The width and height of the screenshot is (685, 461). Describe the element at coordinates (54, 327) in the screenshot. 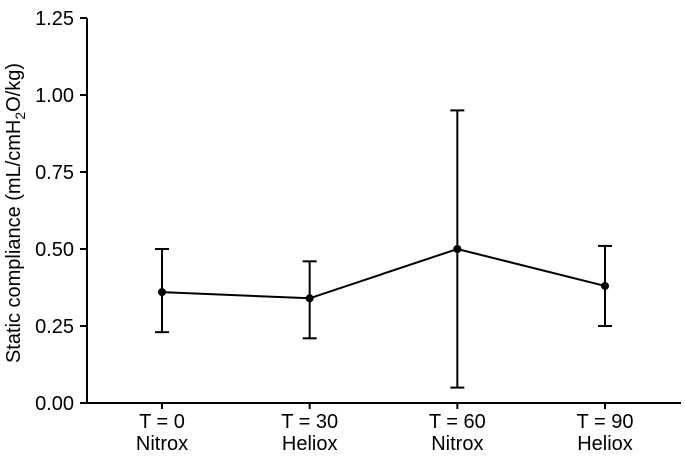

I see `y-tick-label: 0.25` at that location.